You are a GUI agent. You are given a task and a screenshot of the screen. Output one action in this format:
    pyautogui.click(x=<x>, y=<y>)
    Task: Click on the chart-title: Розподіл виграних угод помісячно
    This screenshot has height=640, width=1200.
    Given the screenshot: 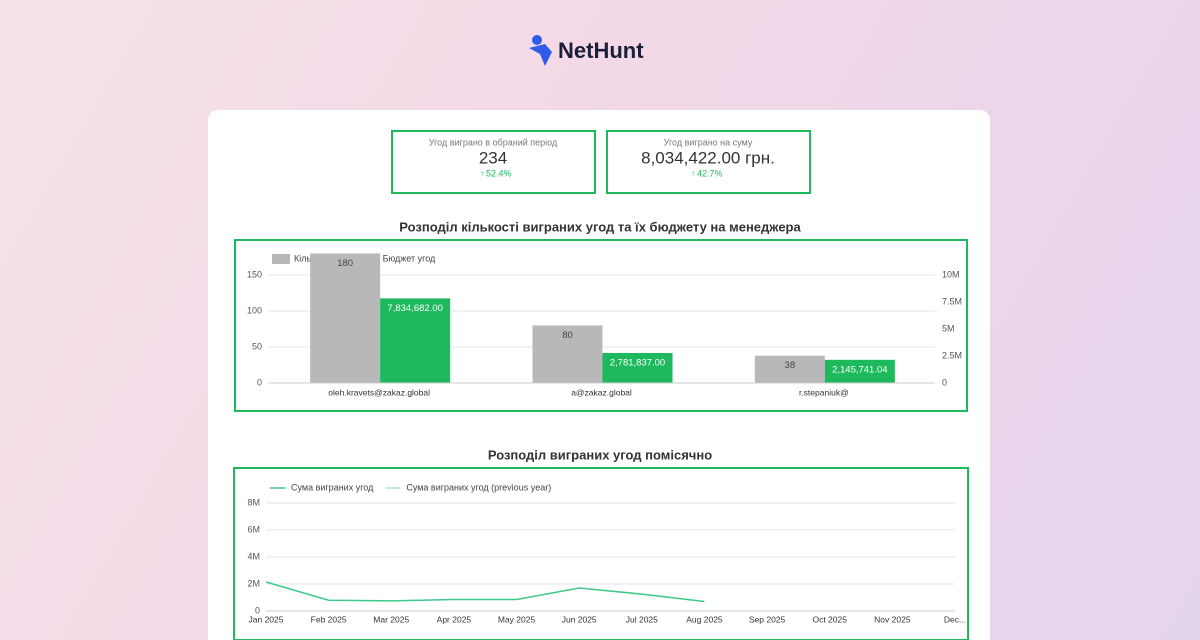 What is the action you would take?
    pyautogui.click(x=600, y=454)
    